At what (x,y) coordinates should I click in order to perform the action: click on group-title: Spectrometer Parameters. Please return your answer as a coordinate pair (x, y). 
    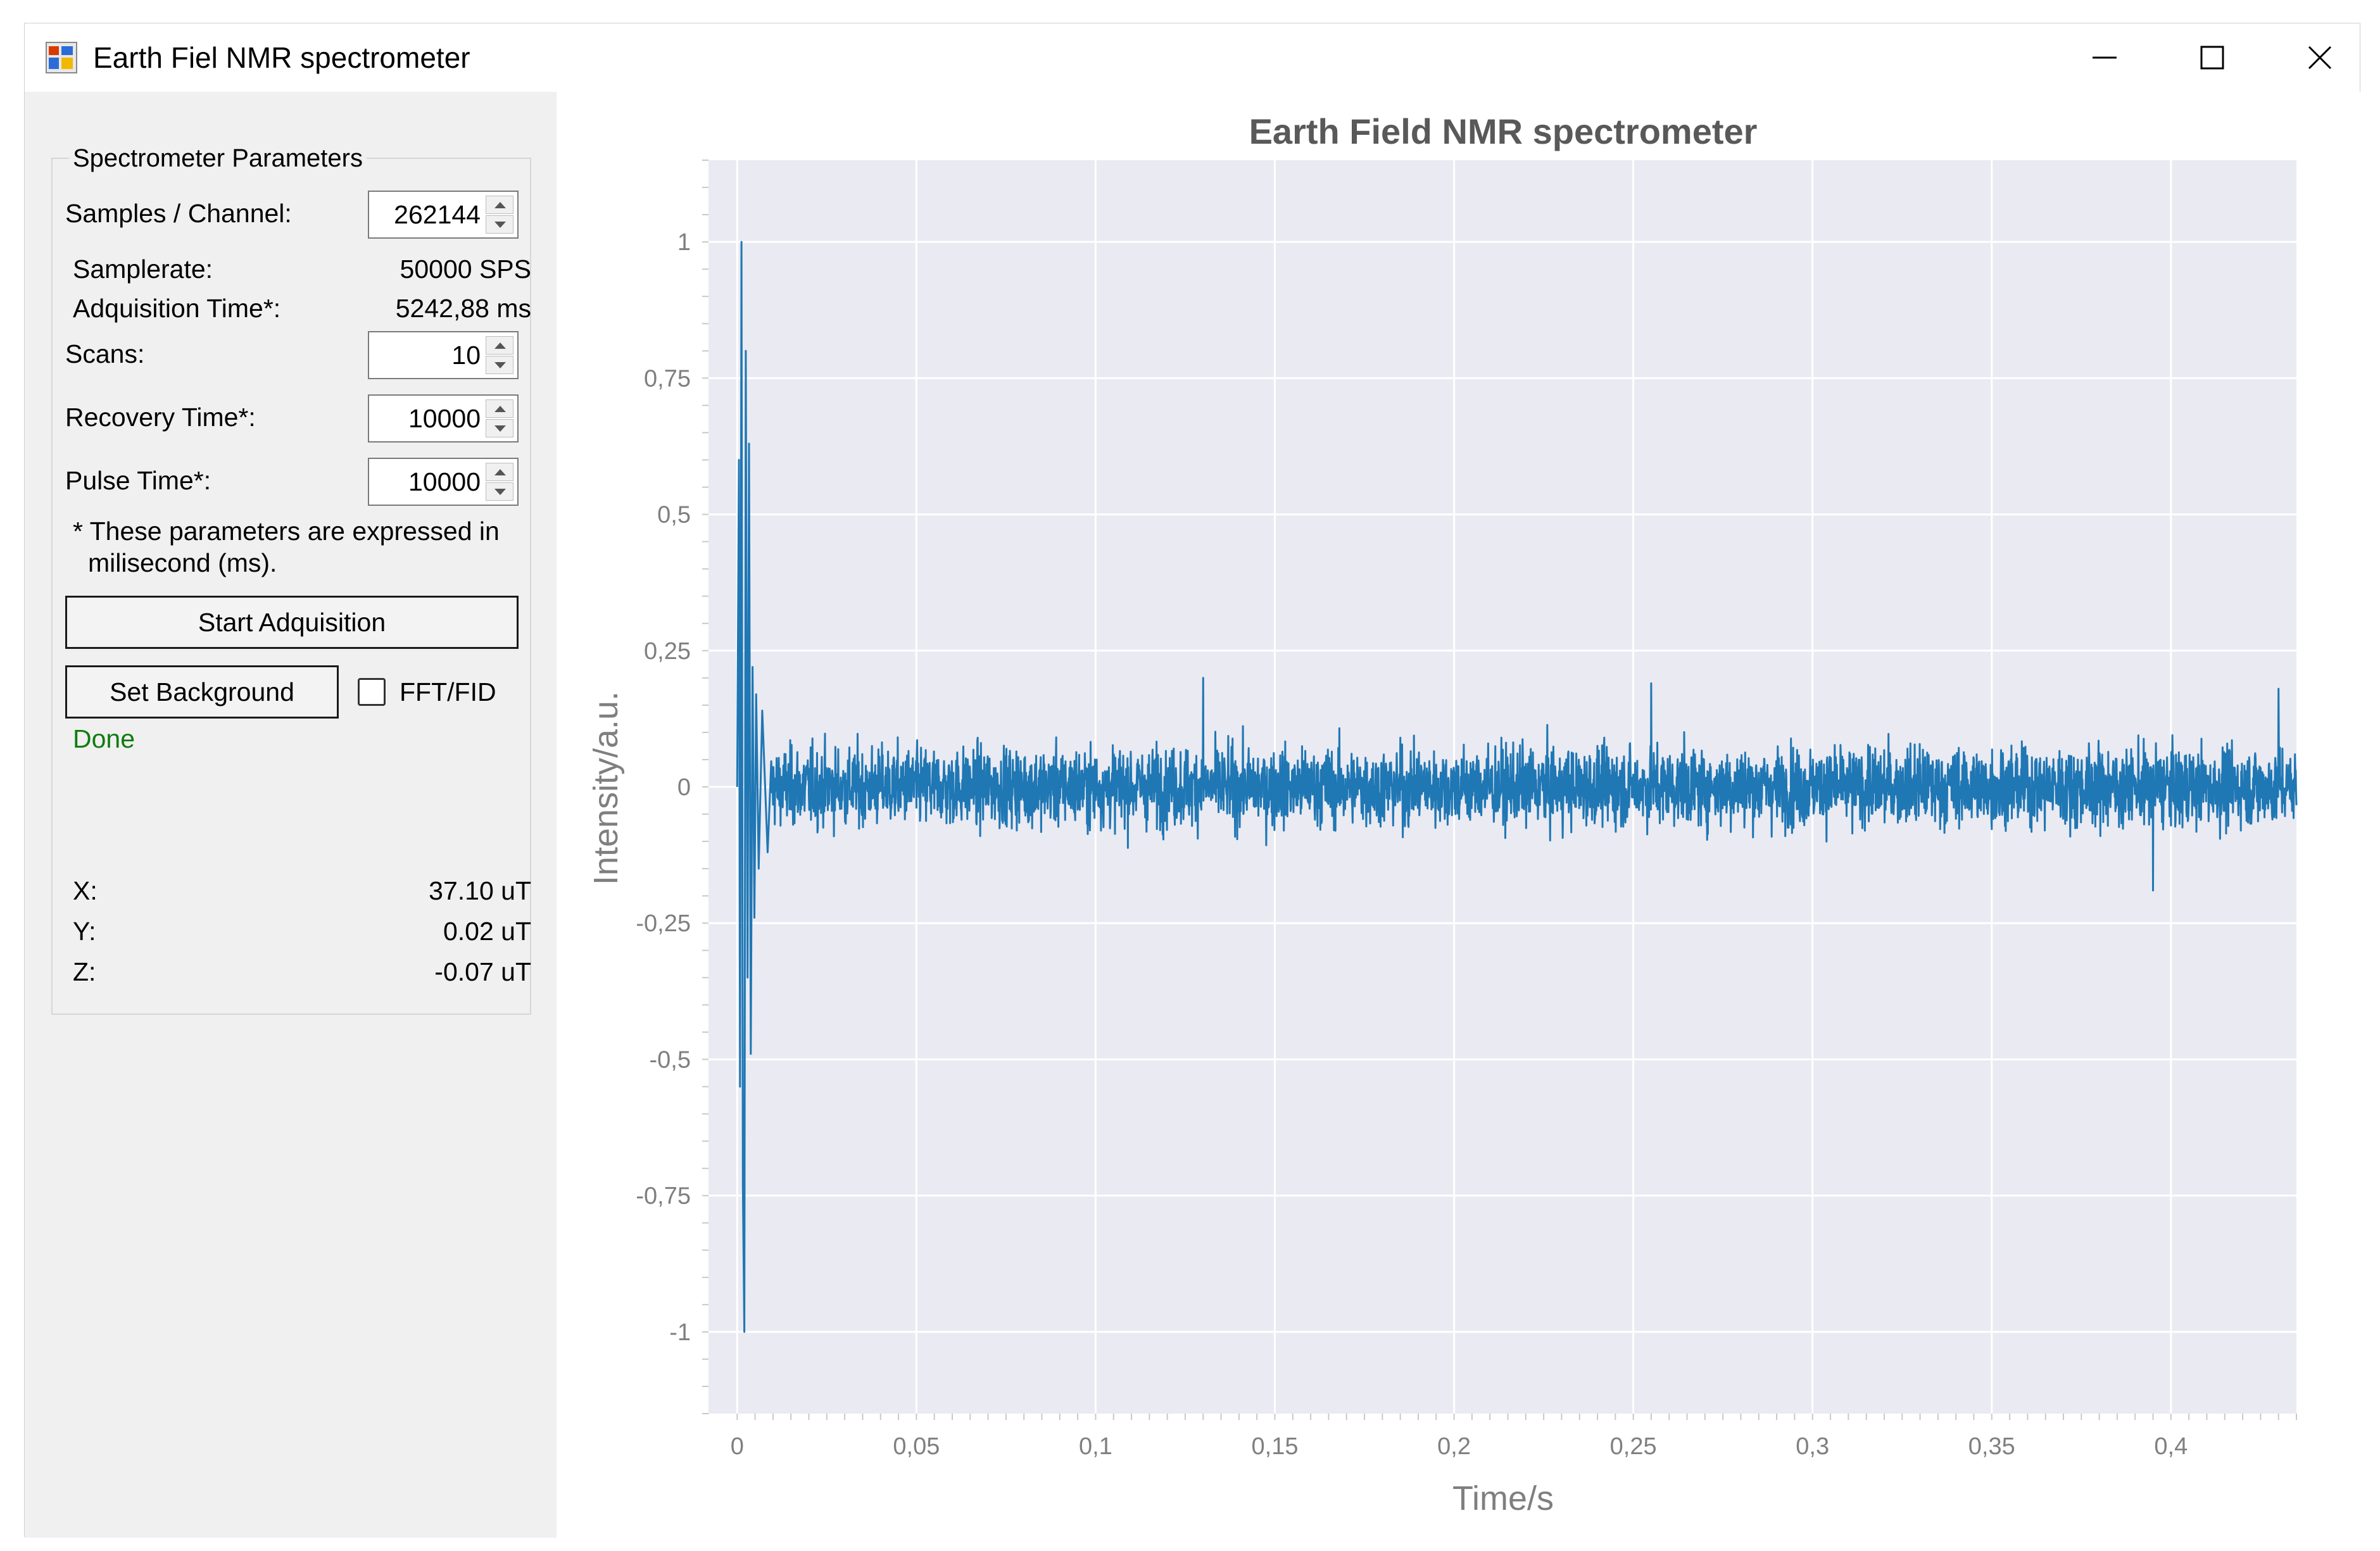
    Looking at the image, I should click on (218, 158).